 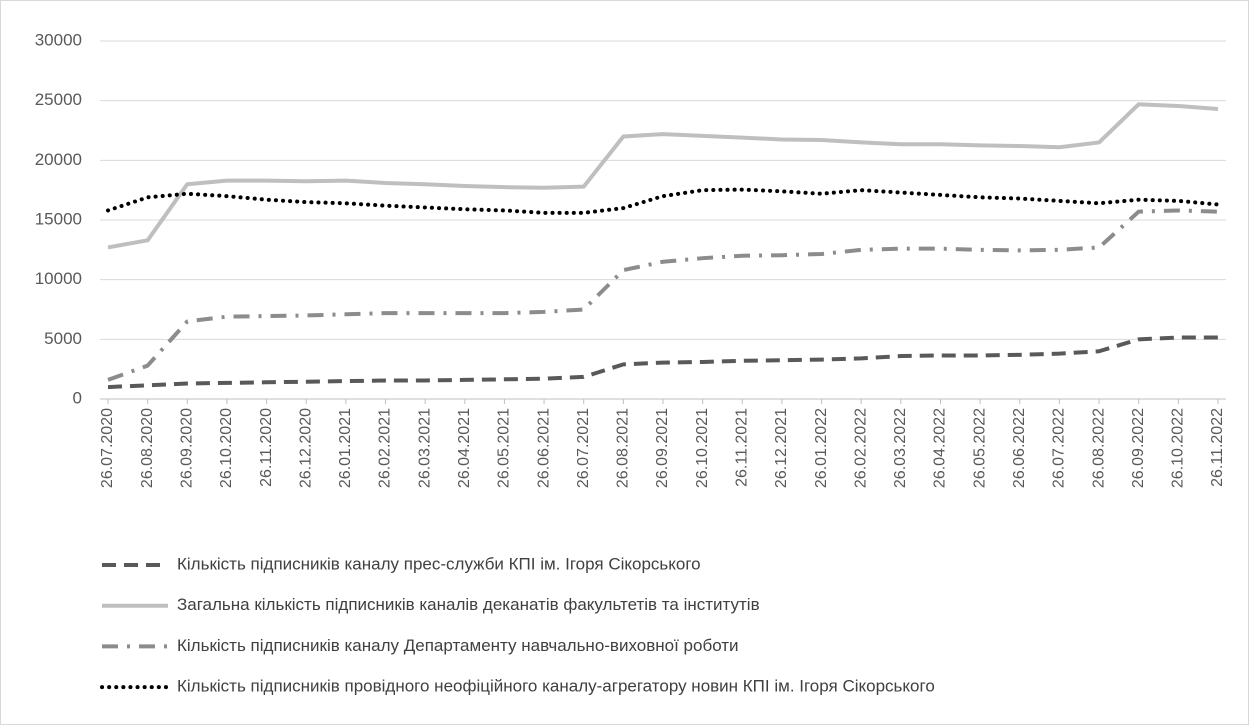 I want to click on x-tick-label: 26.10.2021, so click(x=702, y=448).